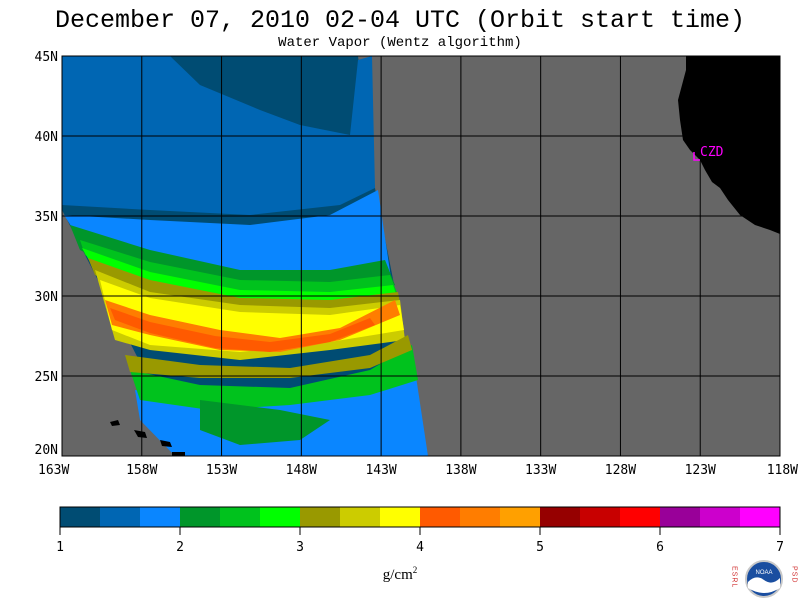 This screenshot has height=600, width=800. What do you see at coordinates (400, 43) in the screenshot?
I see `map-subtitle: Water Vapor (Wentz algorithm)` at bounding box center [400, 43].